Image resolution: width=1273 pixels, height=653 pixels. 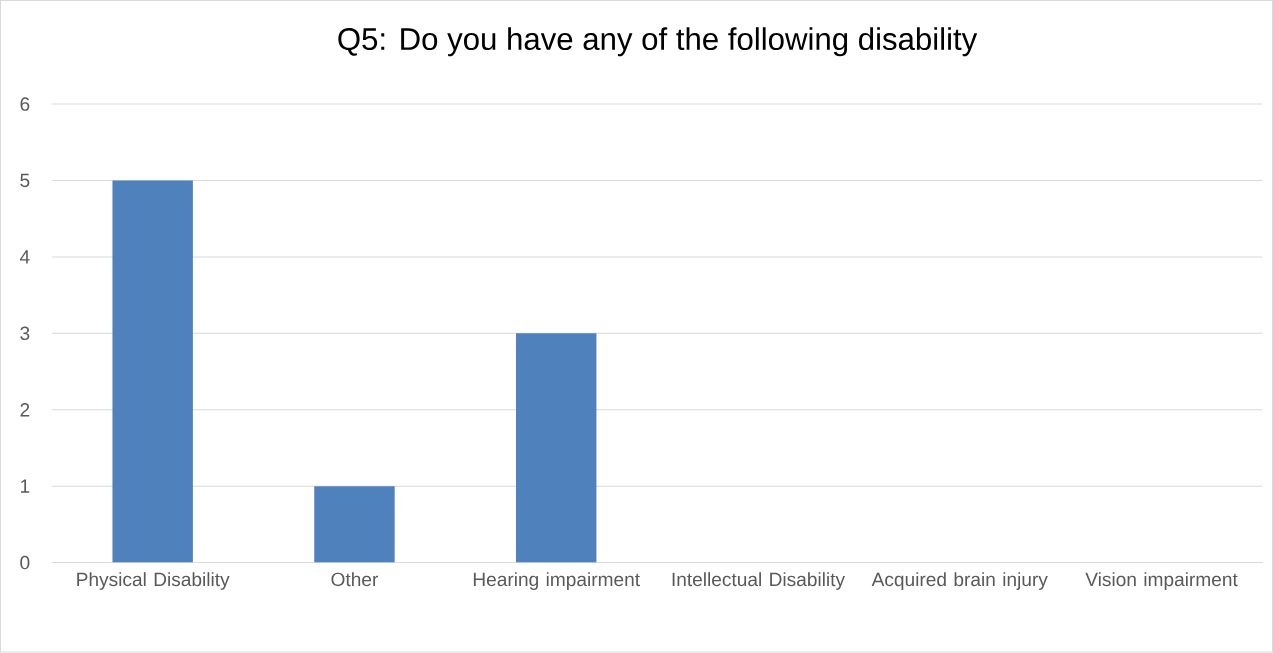 I want to click on y-tick-label: 6, so click(x=25, y=104).